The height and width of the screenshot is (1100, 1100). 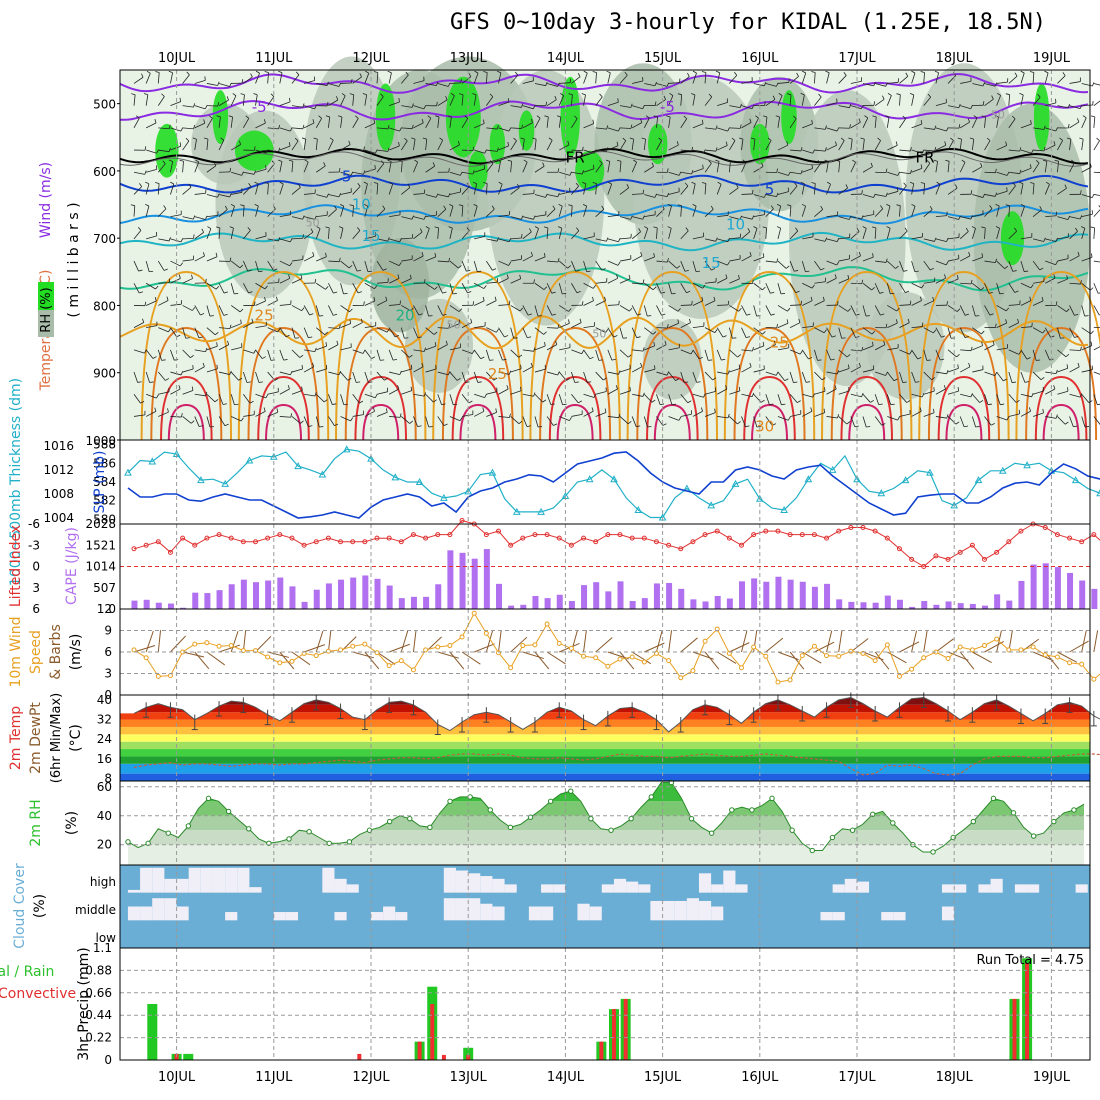 I want to click on precip-convective-bar, so click(x=432, y=1032).